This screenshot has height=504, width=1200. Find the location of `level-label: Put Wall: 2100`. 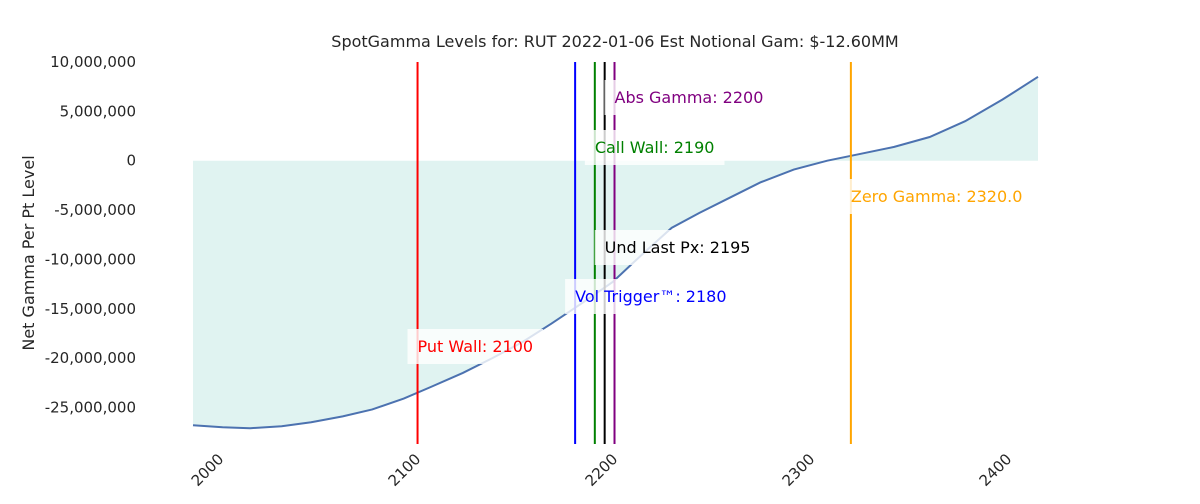

level-label: Put Wall: 2100 is located at coordinates (476, 346).